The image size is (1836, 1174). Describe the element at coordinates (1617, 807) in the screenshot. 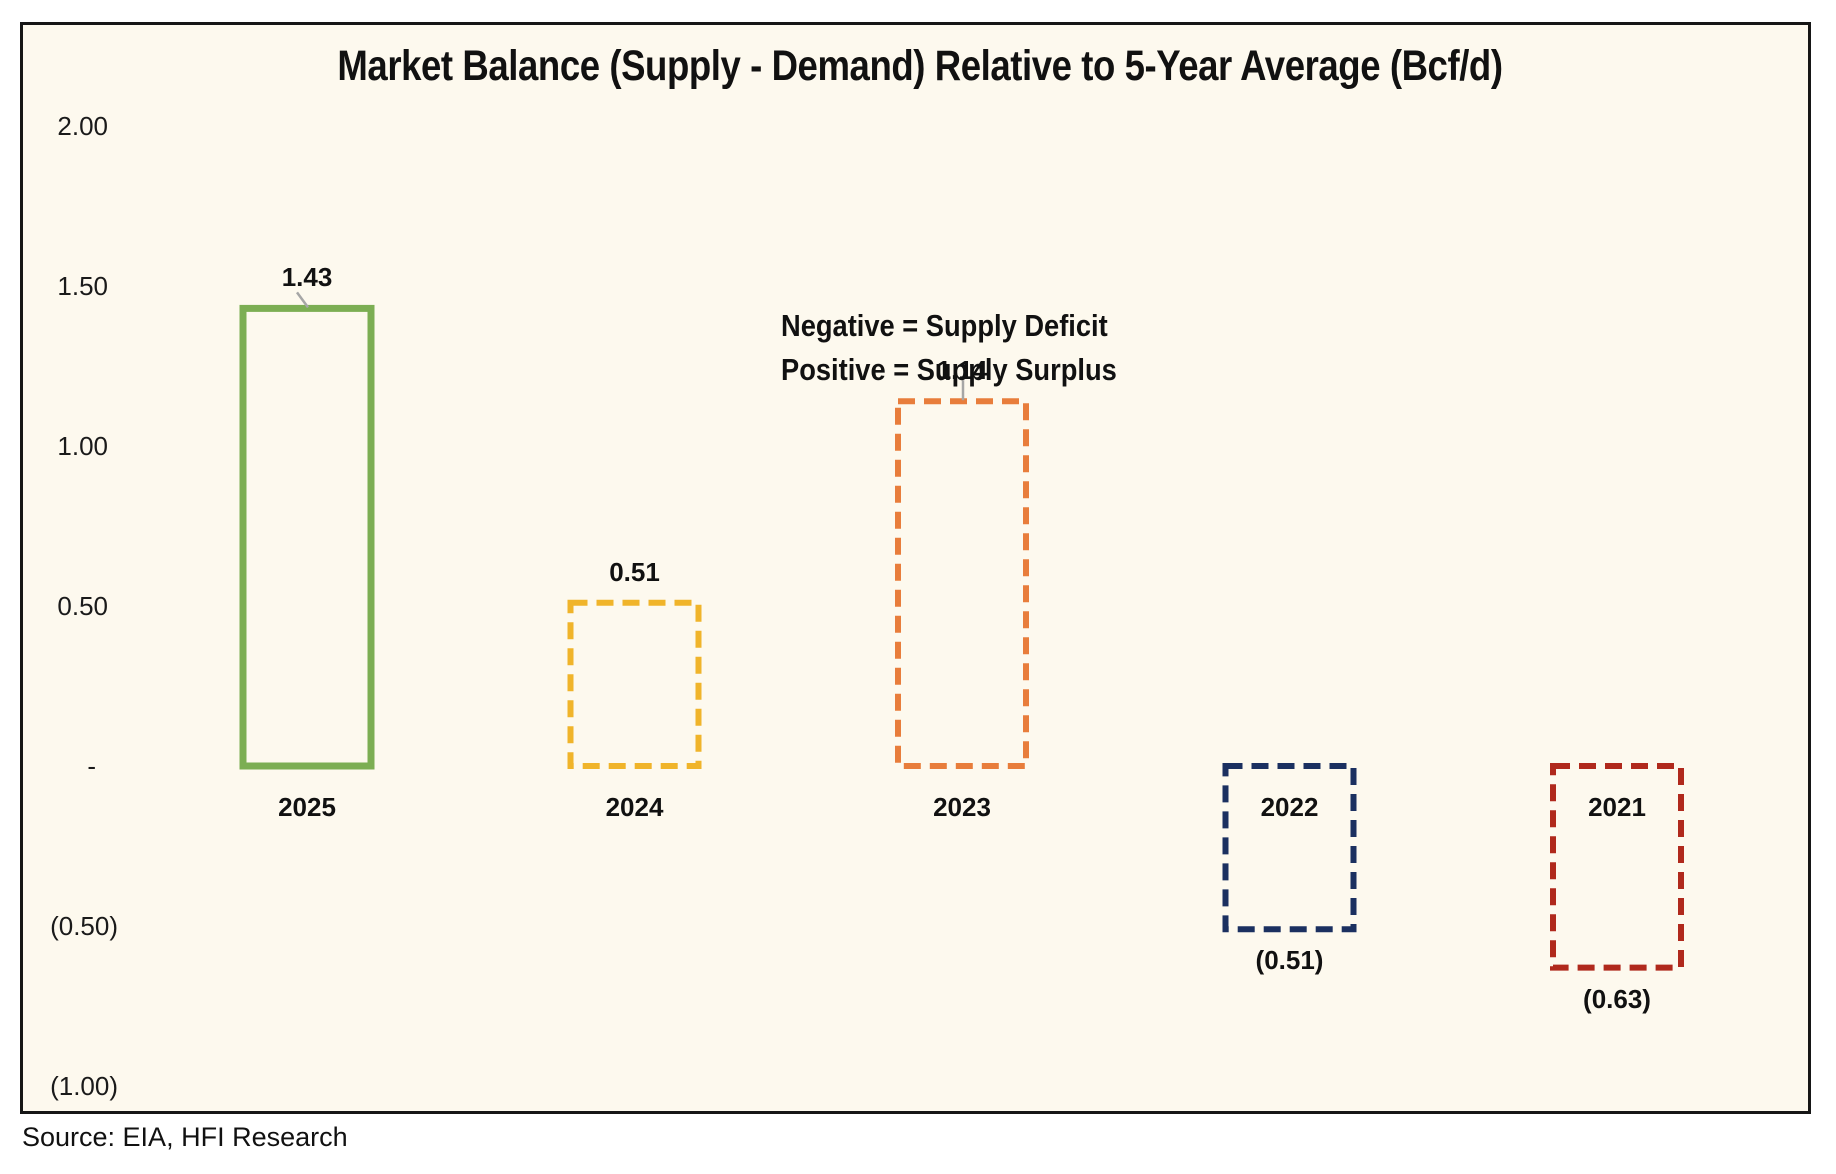

I see `year-label-2021: 2021` at that location.